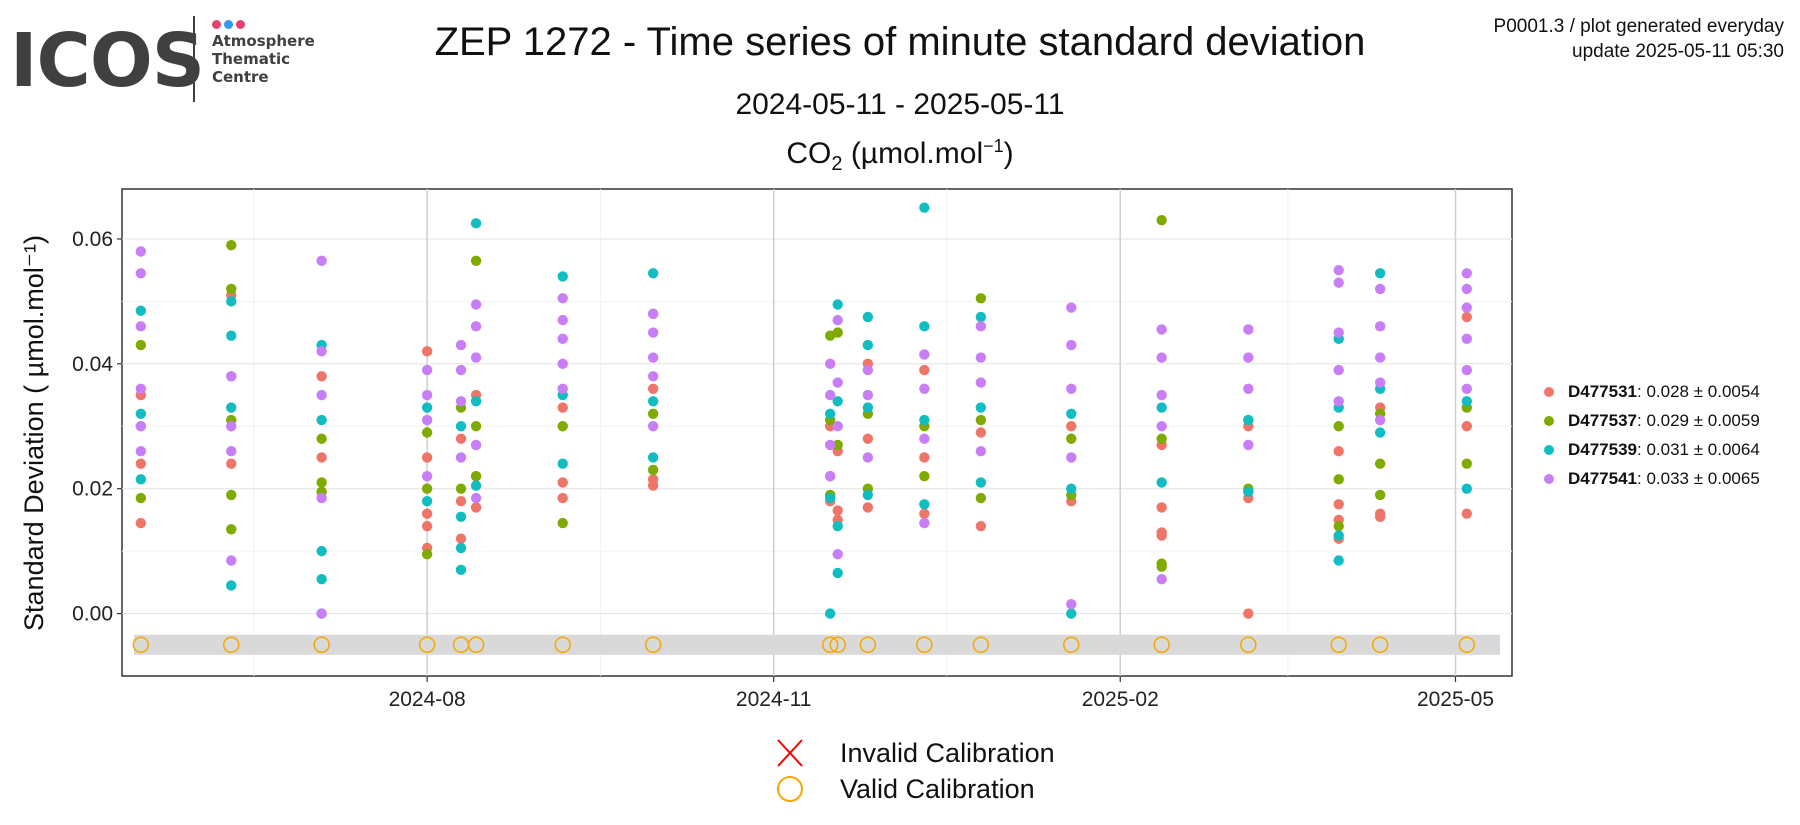  What do you see at coordinates (917, 153) in the screenshot?
I see `plot-title-unit: (µmol.mol` at bounding box center [917, 153].